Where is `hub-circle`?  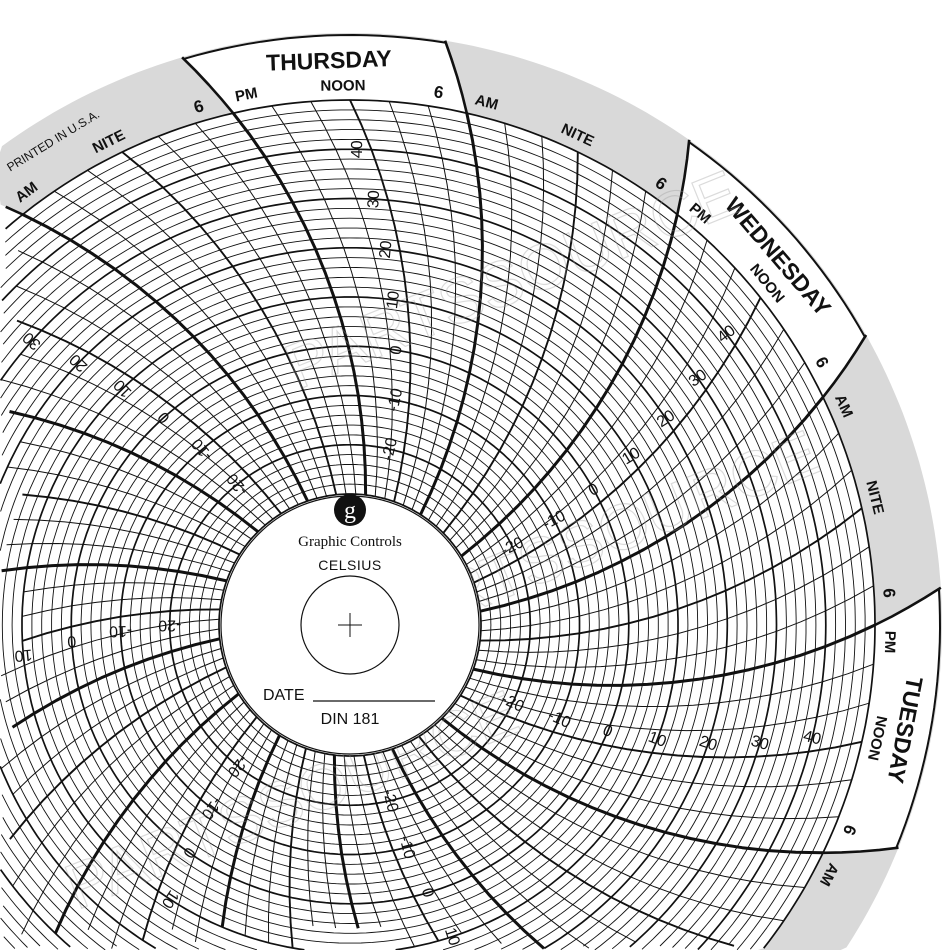 hub-circle is located at coordinates (350, 625).